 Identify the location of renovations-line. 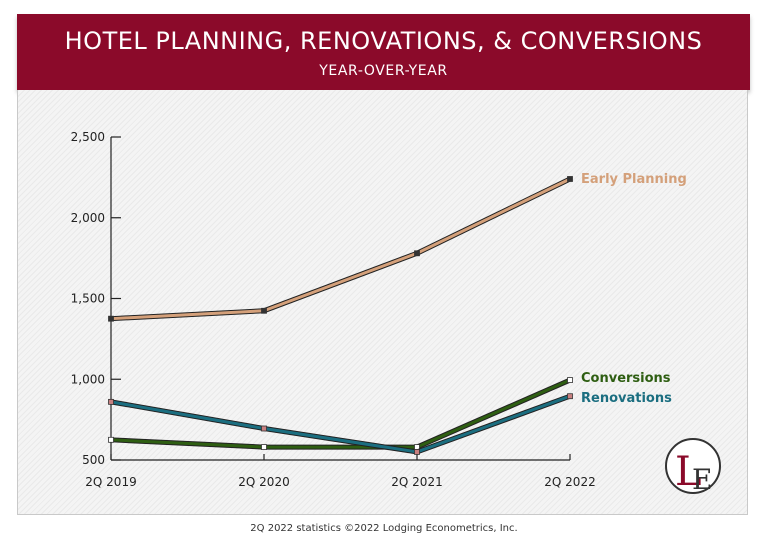
(340, 424).